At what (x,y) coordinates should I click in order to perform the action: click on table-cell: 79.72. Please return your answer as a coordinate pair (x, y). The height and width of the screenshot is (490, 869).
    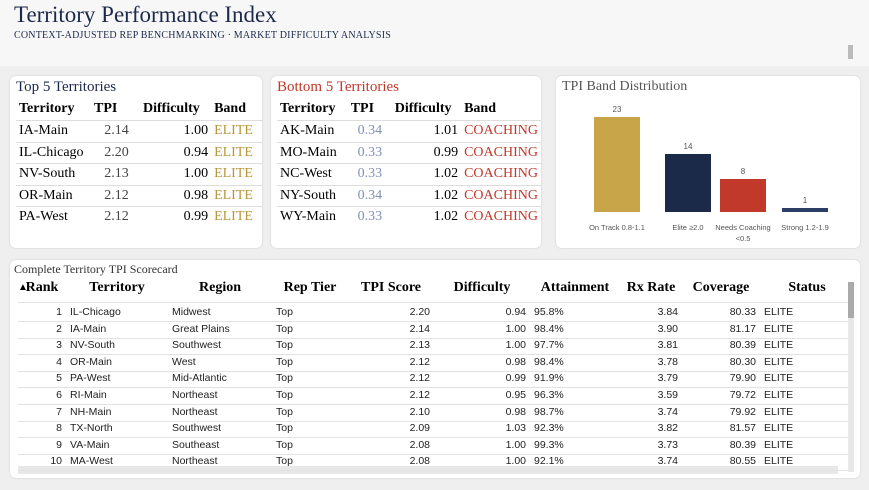
    Looking at the image, I should click on (742, 395).